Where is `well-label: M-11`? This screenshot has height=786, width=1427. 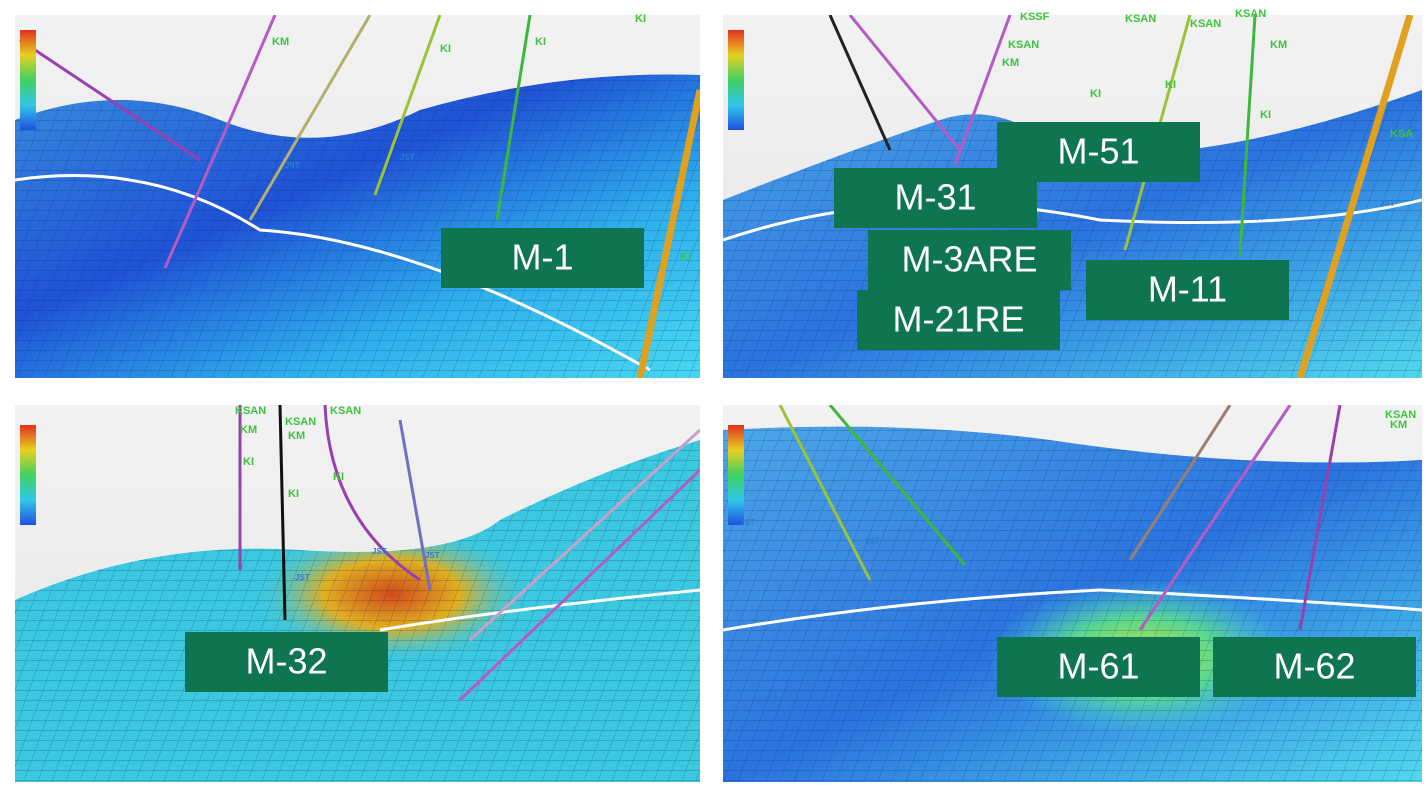 well-label: M-11 is located at coordinates (1187, 289).